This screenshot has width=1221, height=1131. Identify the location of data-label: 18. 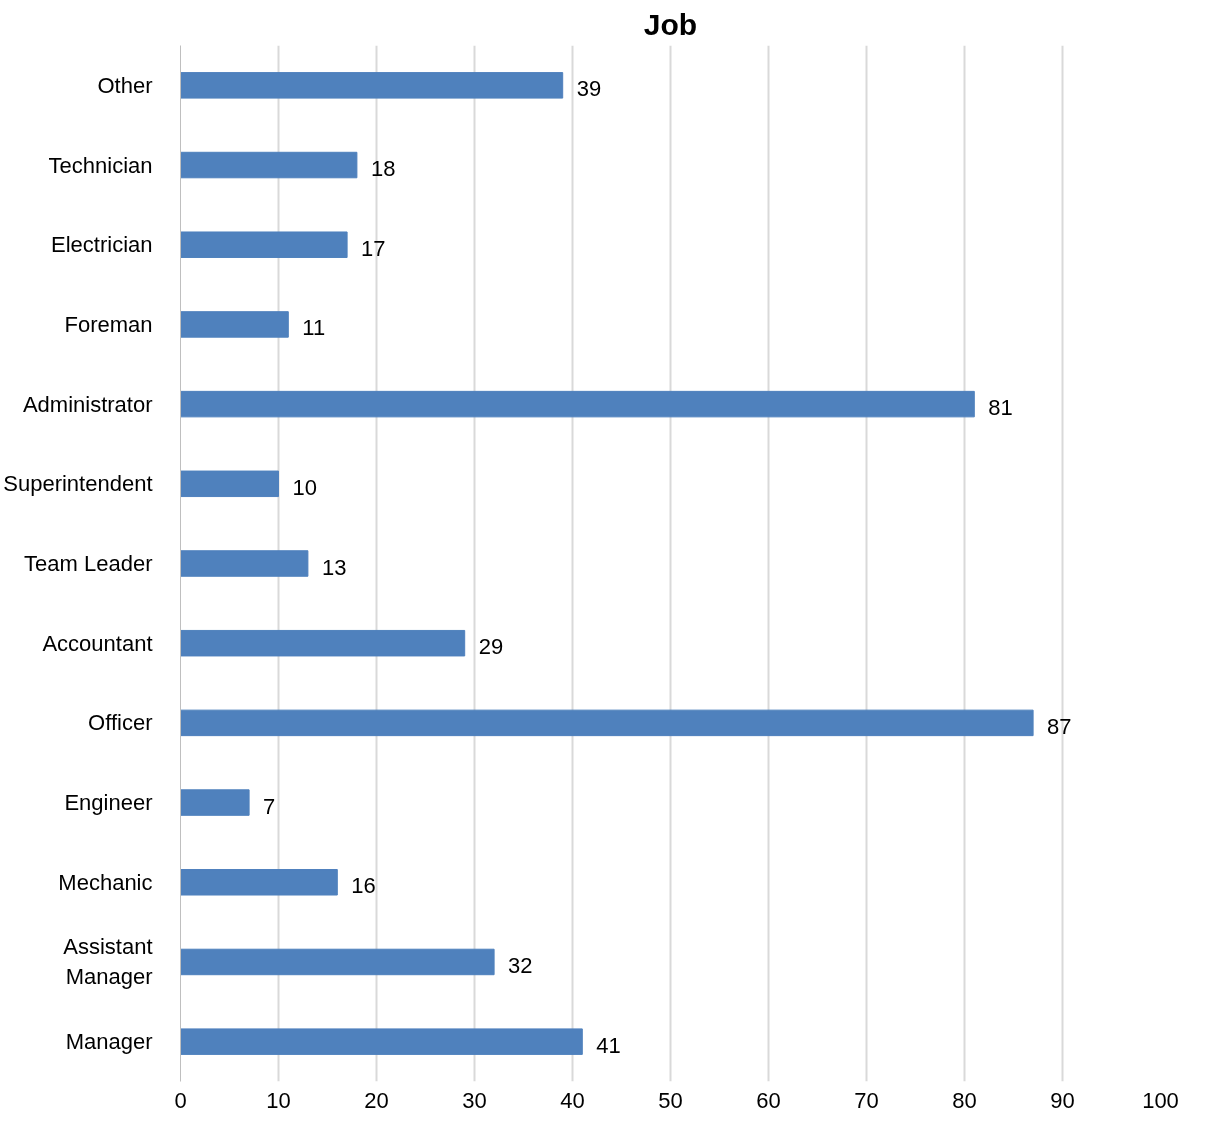
(383, 169).